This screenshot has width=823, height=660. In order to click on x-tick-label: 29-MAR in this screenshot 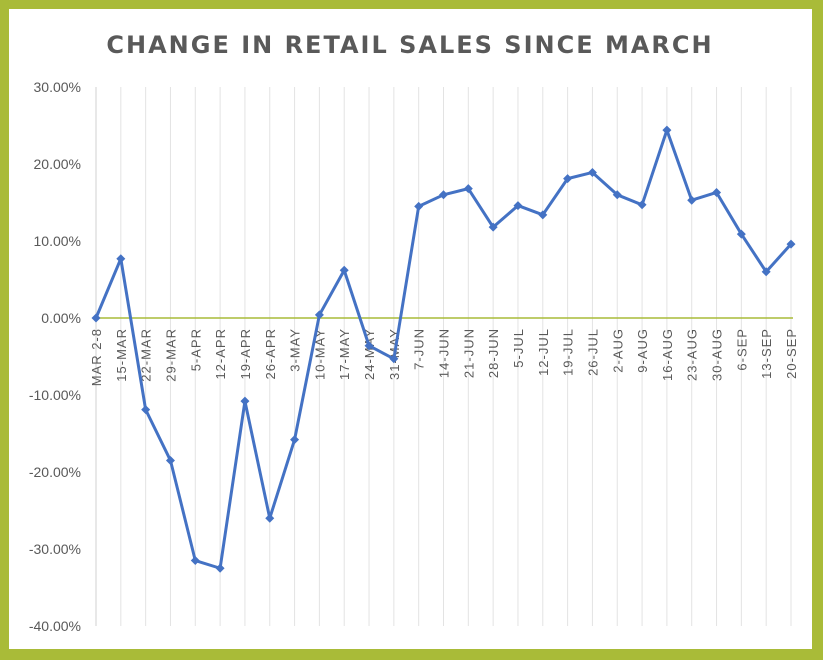, I will do `click(170, 355)`.